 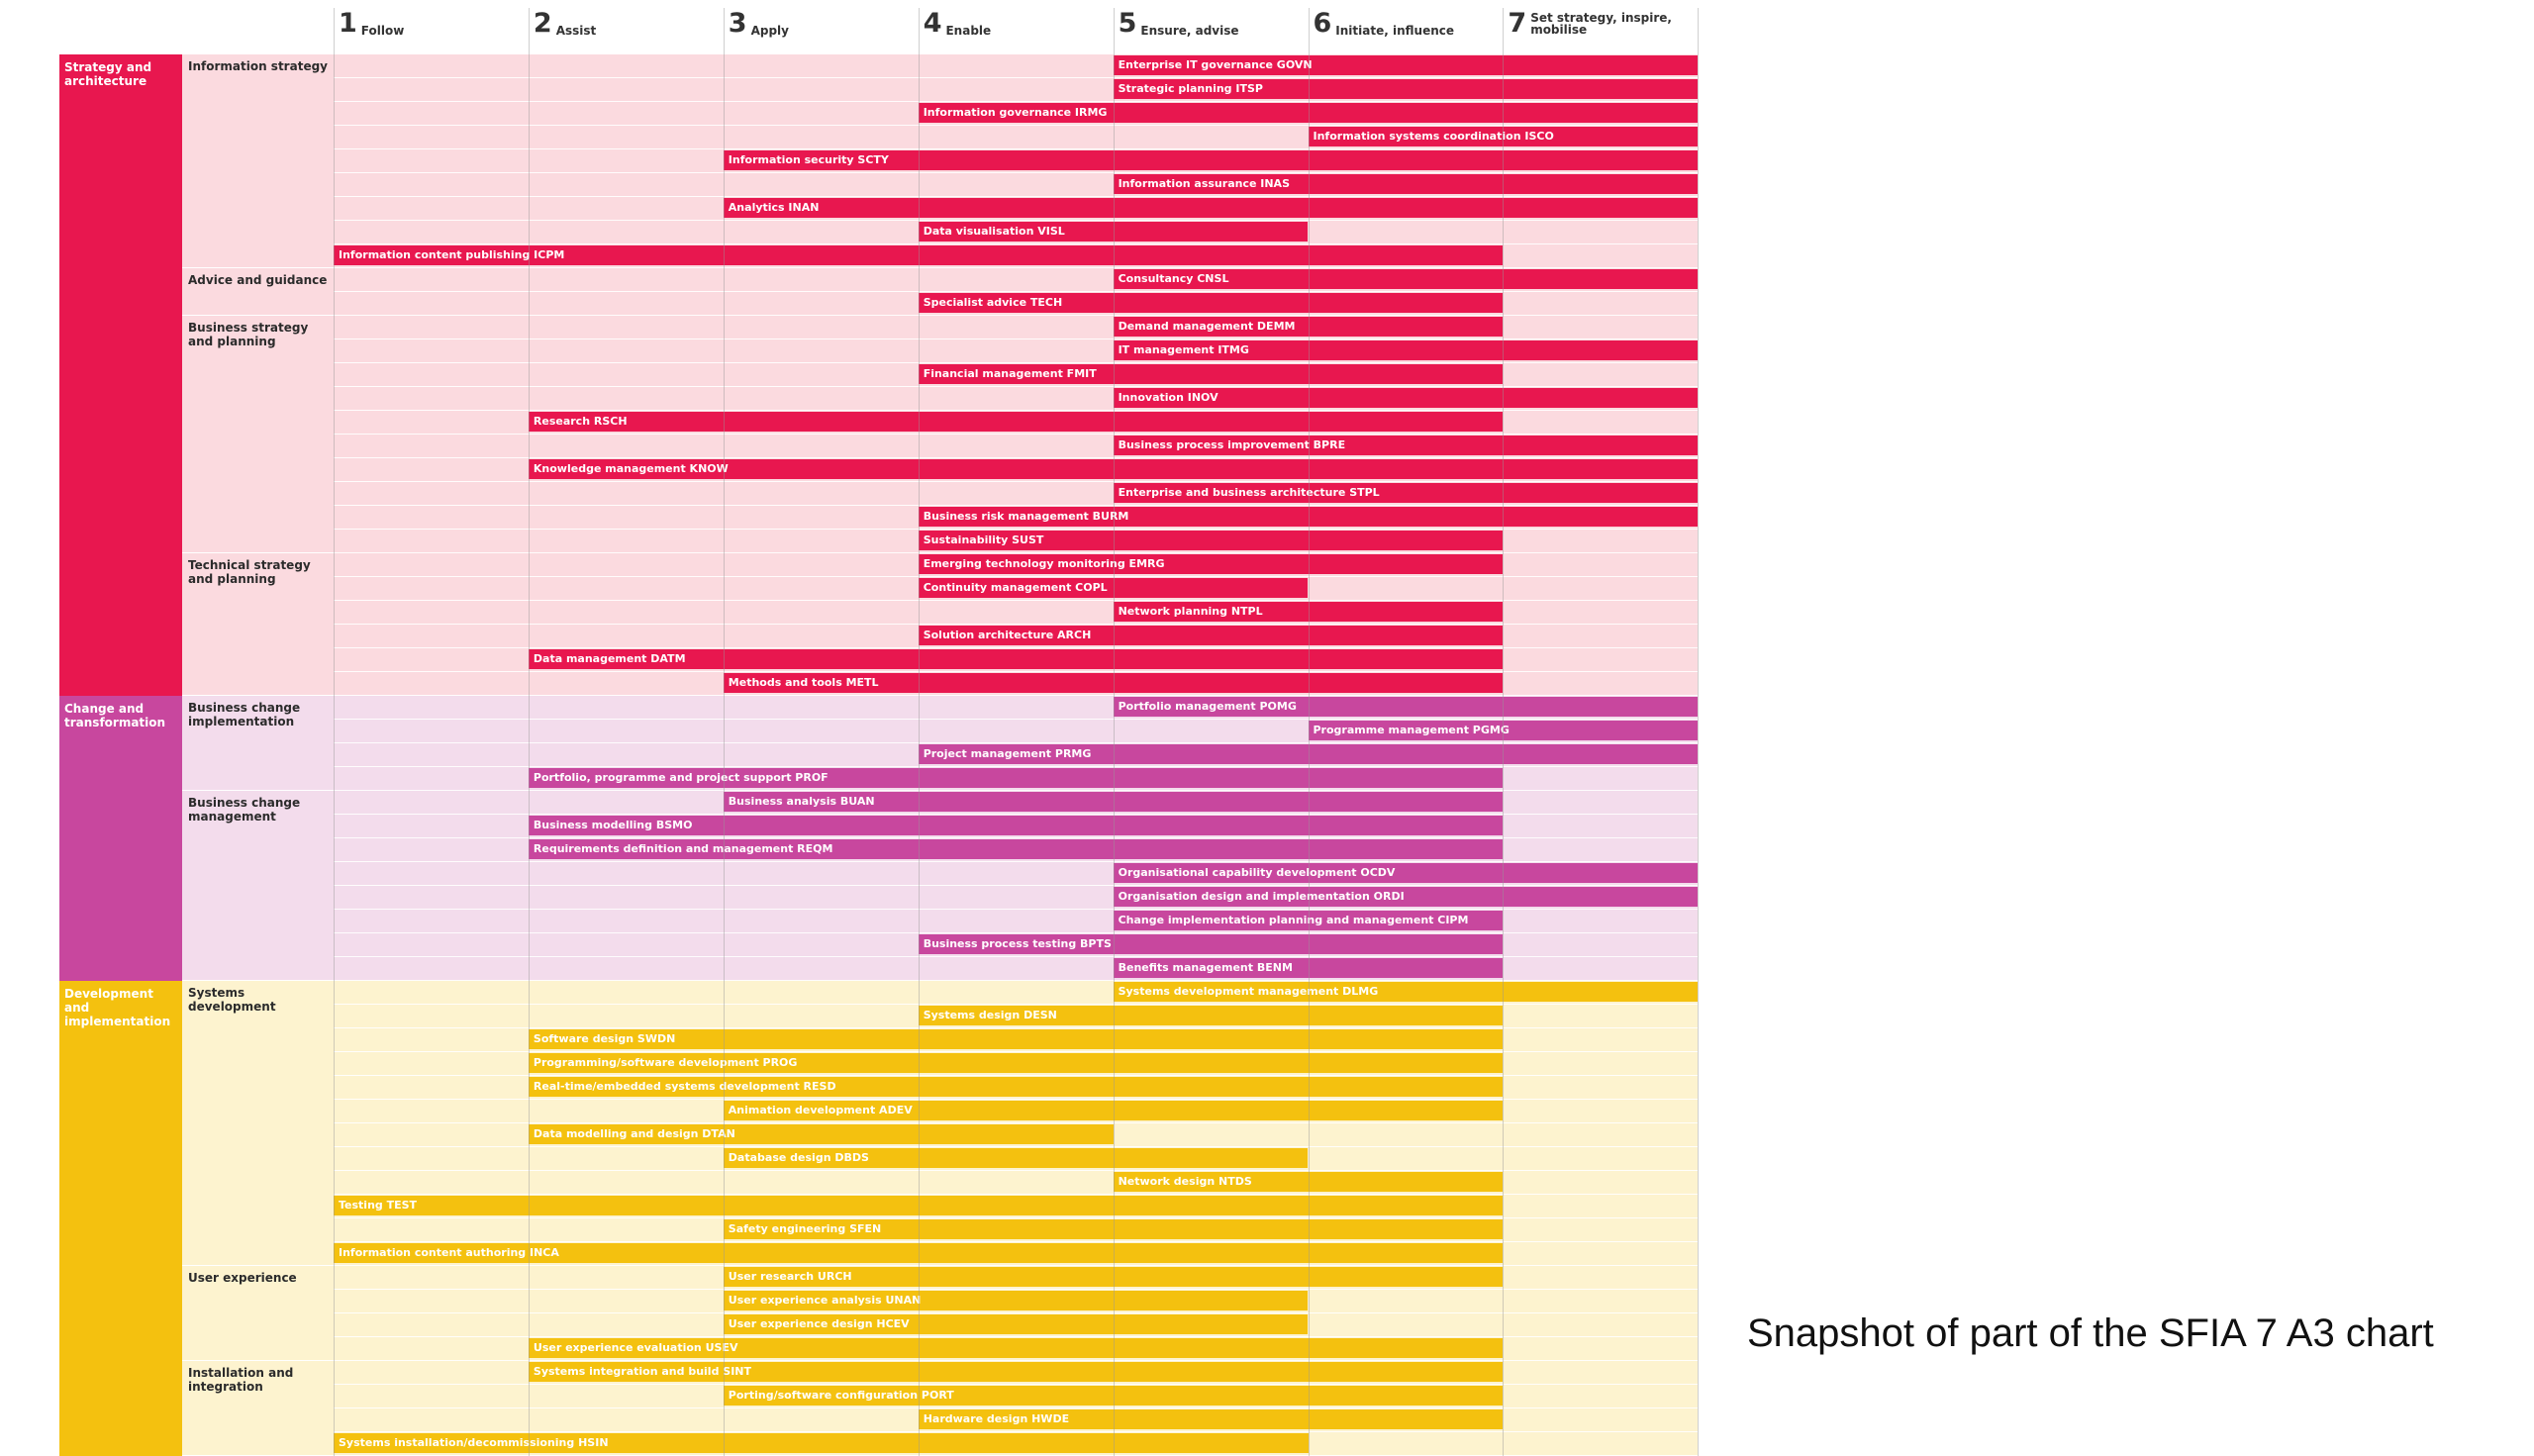 What do you see at coordinates (1308, 113) in the screenshot?
I see `skill-bar: Information governance IRMG` at bounding box center [1308, 113].